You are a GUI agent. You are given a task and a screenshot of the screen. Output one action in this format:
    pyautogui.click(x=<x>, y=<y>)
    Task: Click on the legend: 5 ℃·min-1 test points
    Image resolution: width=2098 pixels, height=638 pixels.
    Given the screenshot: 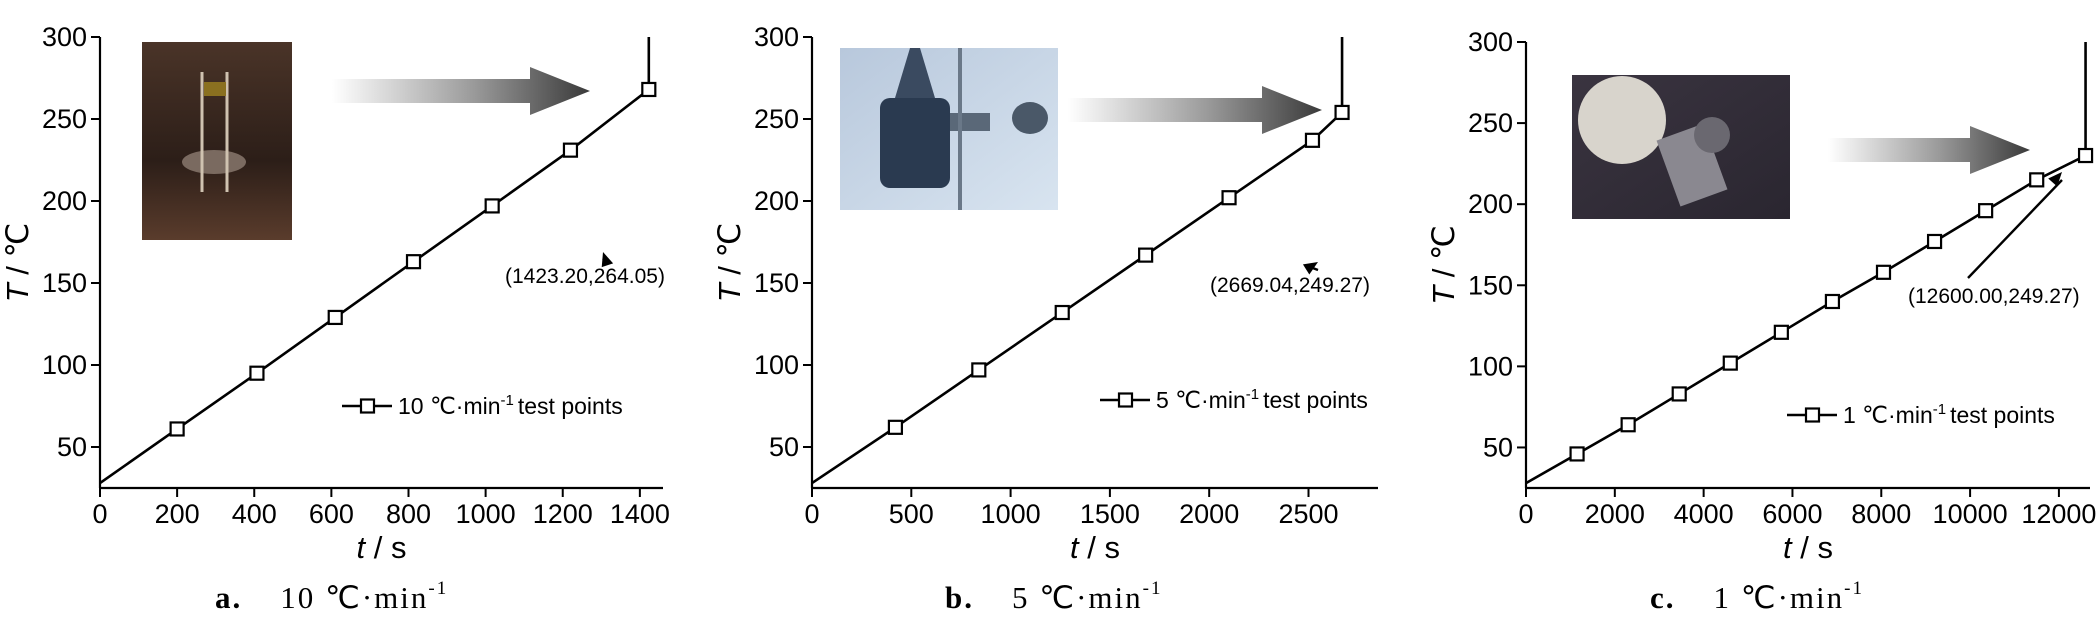 What is the action you would take?
    pyautogui.click(x=1234, y=399)
    